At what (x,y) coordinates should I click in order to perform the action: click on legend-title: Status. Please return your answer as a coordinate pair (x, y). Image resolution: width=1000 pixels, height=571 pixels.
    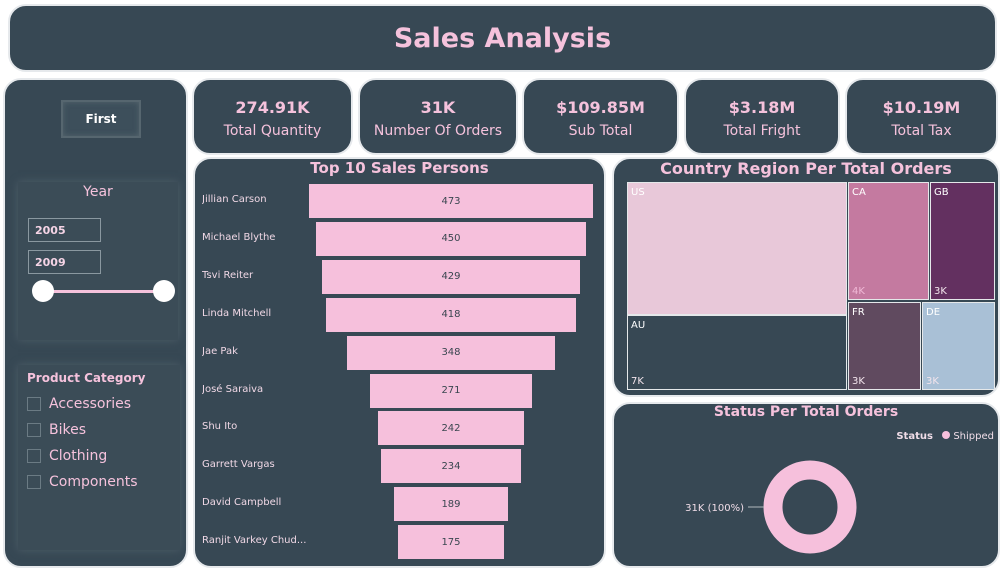
    Looking at the image, I should click on (914, 436).